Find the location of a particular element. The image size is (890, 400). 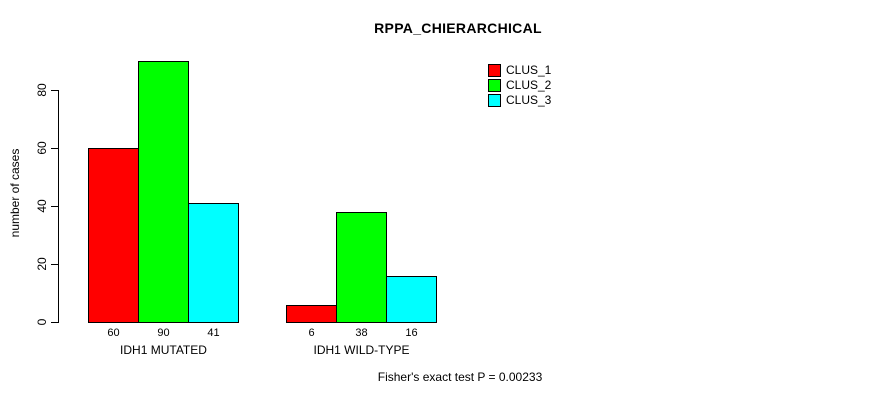

legend-item: CLUS_2 is located at coordinates (519, 85).